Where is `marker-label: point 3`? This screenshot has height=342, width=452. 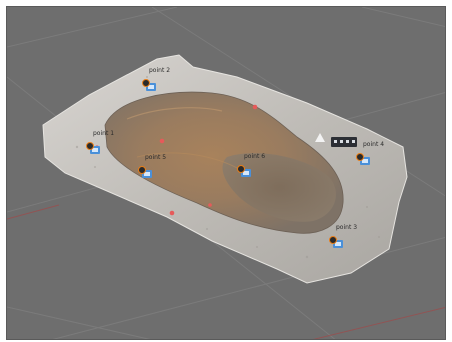
marker-label: point 3 is located at coordinates (347, 227).